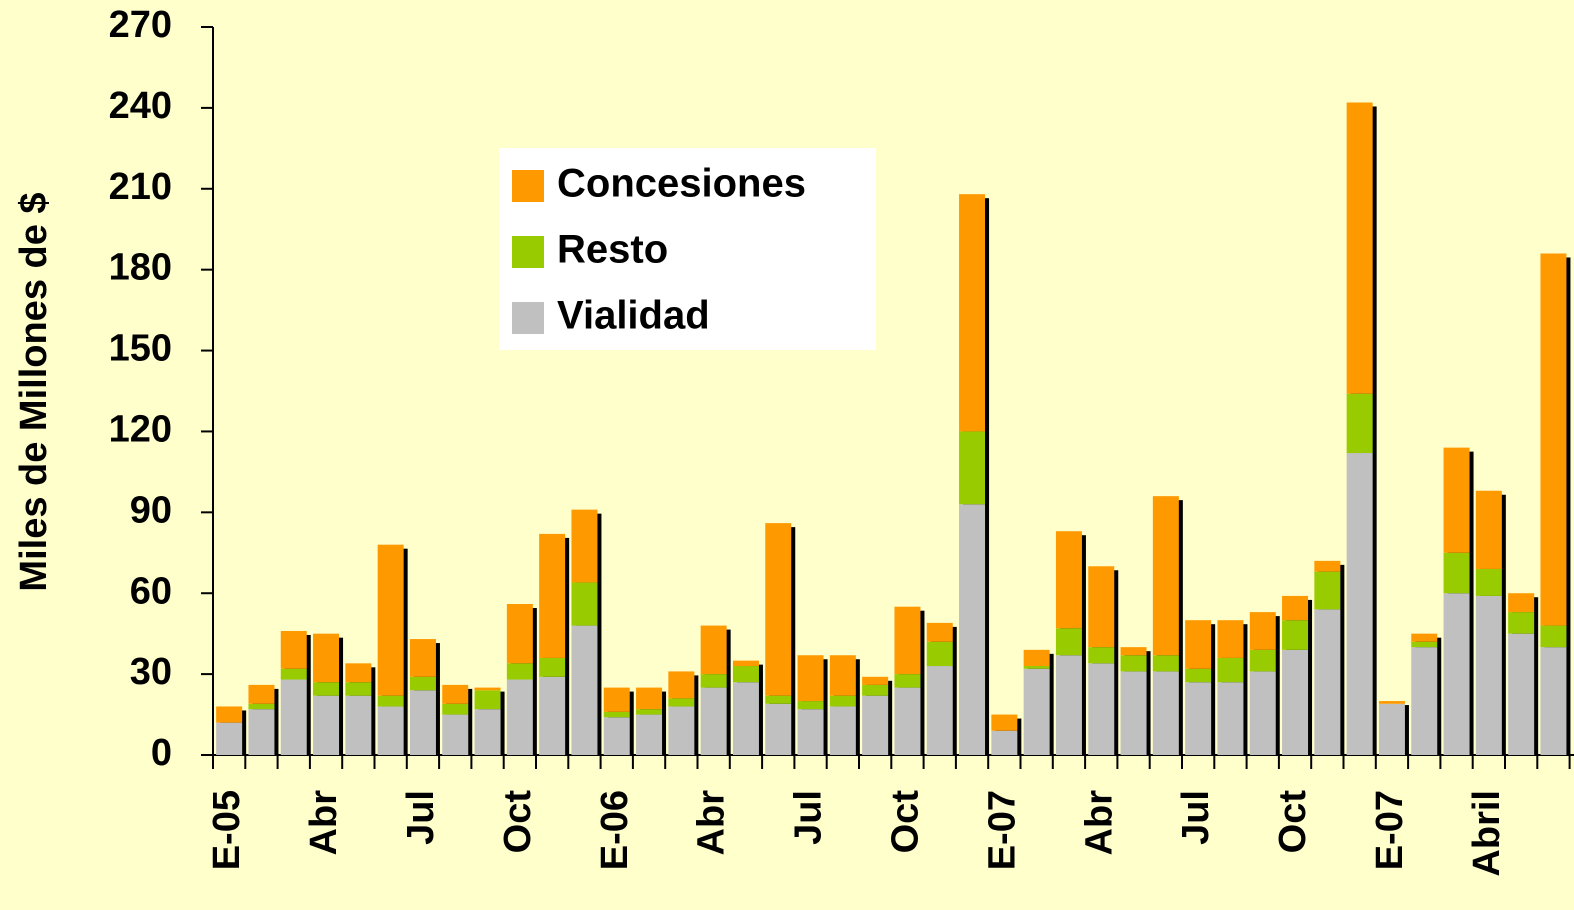  What do you see at coordinates (633, 316) in the screenshot?
I see `legend-label: Vialidad` at bounding box center [633, 316].